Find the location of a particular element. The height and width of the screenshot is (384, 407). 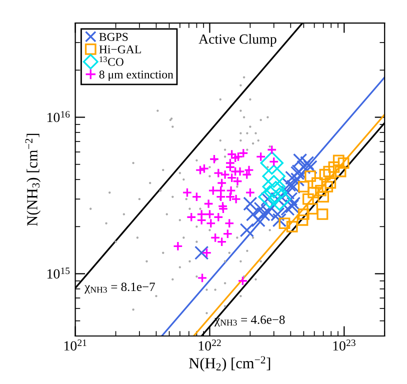

y-tick-label: 10$^{16}$ is located at coordinates (58, 116).